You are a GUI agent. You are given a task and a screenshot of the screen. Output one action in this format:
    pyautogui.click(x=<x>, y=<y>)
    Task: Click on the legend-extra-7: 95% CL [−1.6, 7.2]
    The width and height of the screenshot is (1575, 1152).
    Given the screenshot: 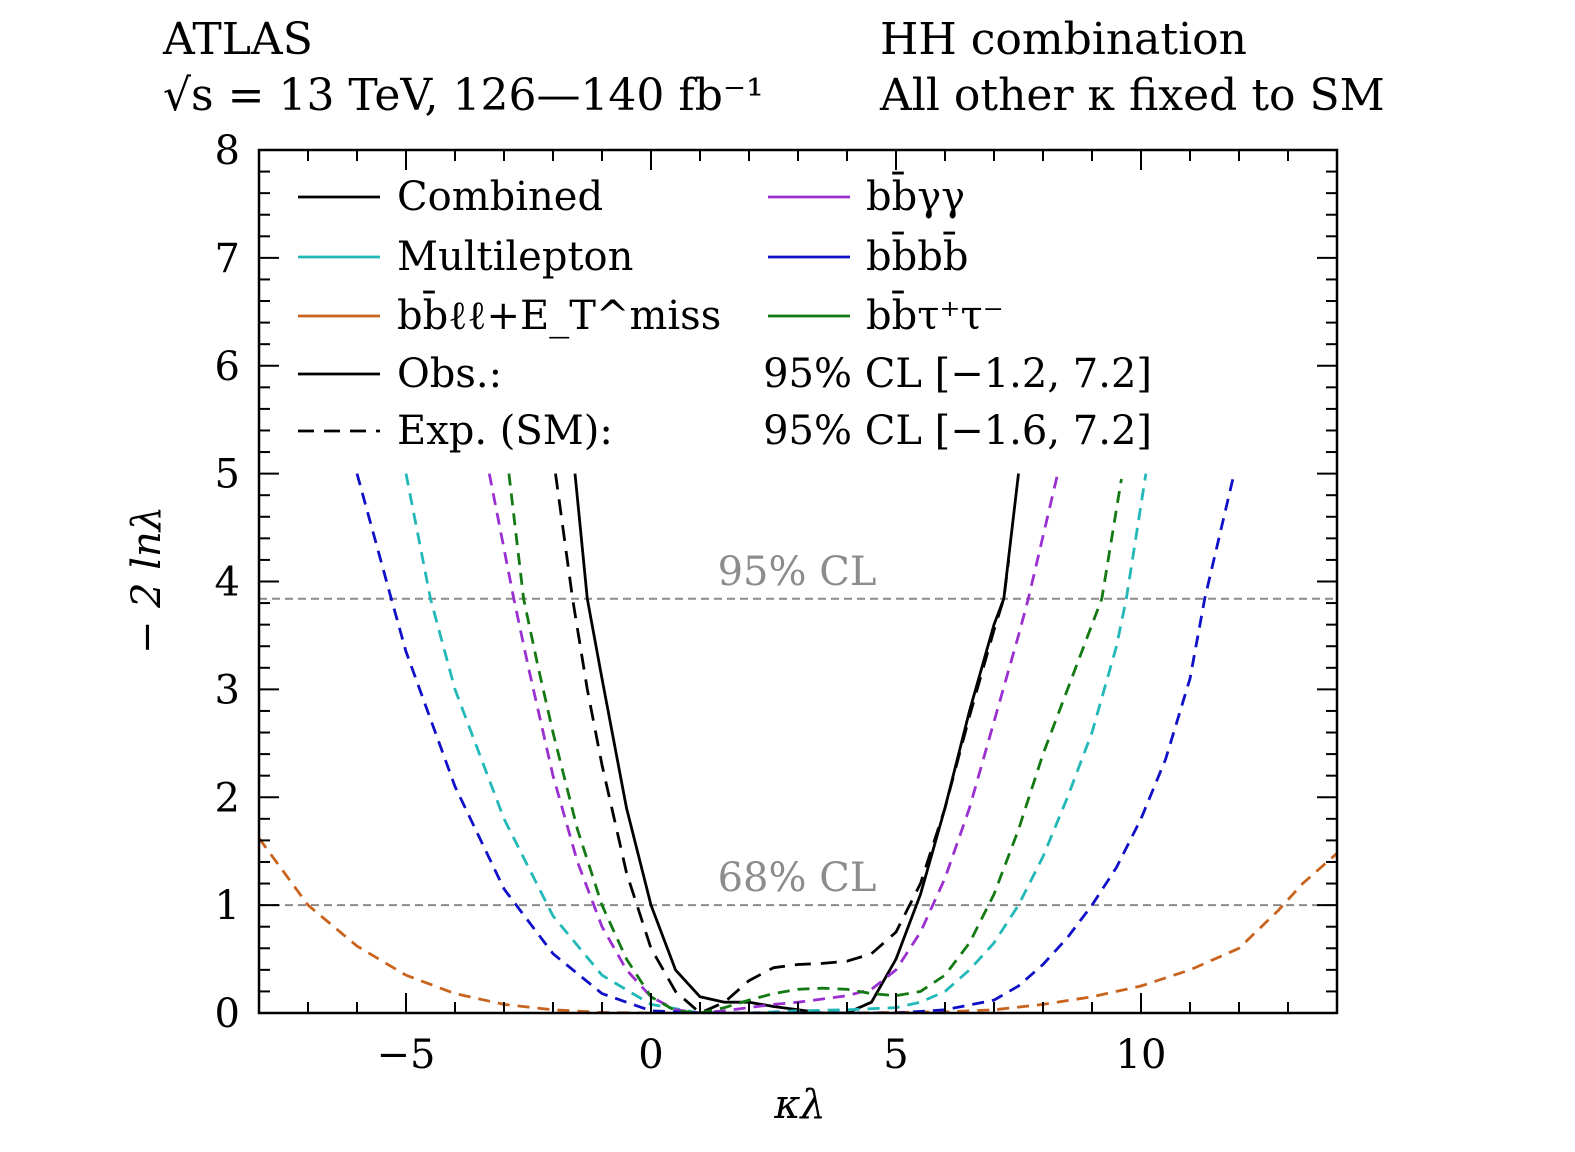 What is the action you would take?
    pyautogui.click(x=957, y=431)
    